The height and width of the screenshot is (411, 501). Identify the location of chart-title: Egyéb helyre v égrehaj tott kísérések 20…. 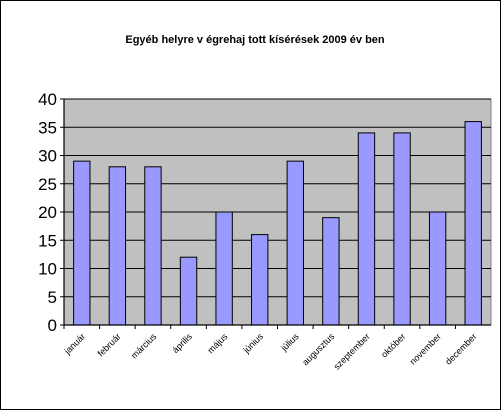
(255, 40).